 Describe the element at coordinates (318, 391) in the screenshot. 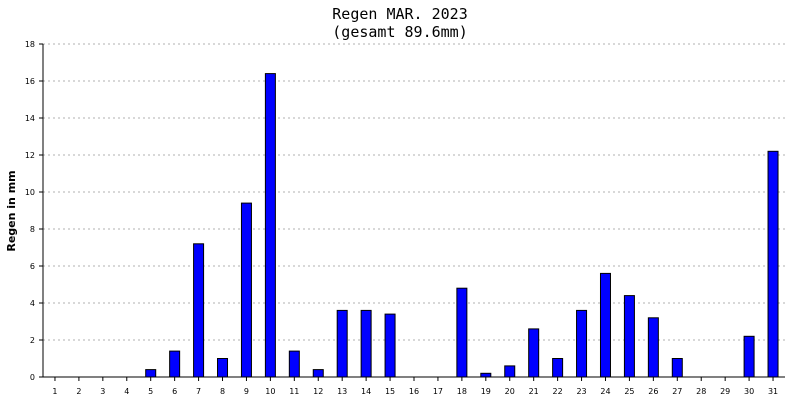

I see `x-tick-label: 12` at that location.